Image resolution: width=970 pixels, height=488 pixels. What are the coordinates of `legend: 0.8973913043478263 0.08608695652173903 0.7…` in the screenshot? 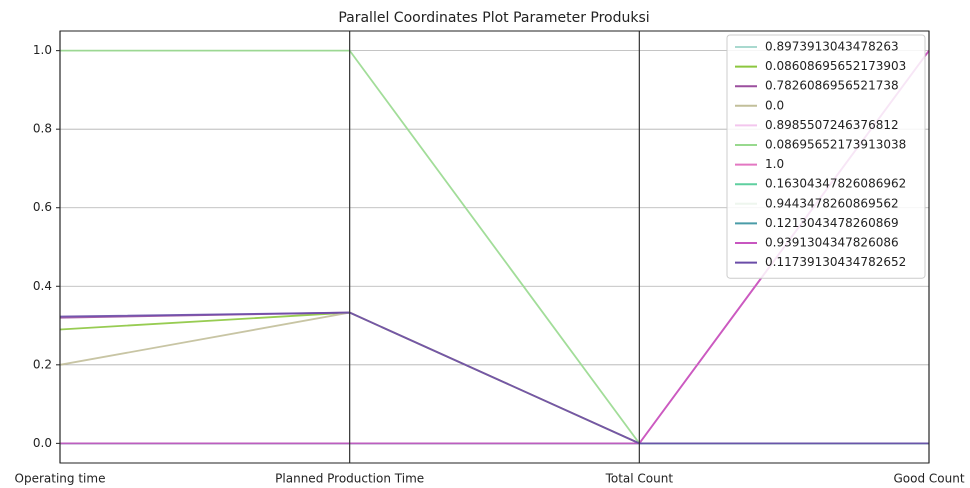 It's located at (826, 156).